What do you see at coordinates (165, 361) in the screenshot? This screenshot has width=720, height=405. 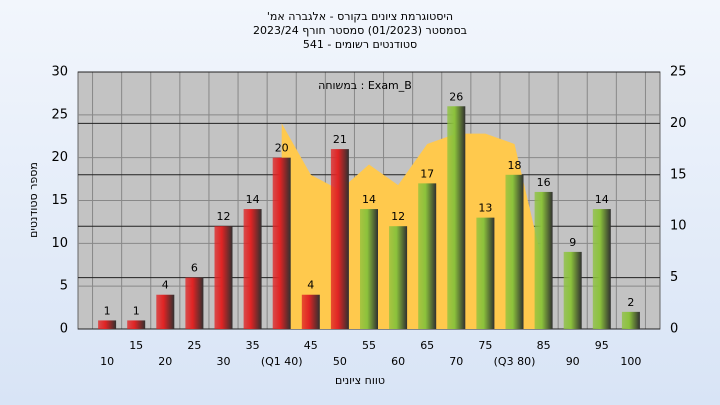 I see `x-tick-label: 20` at bounding box center [165, 361].